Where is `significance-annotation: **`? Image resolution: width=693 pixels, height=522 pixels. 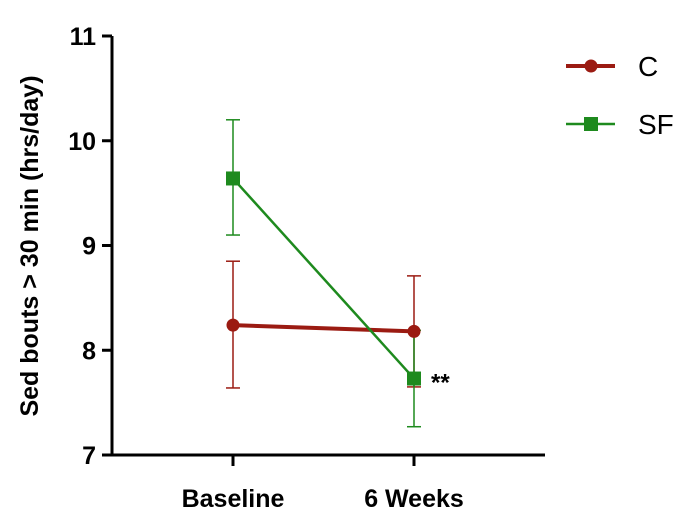 significance-annotation: ** is located at coordinates (440, 383).